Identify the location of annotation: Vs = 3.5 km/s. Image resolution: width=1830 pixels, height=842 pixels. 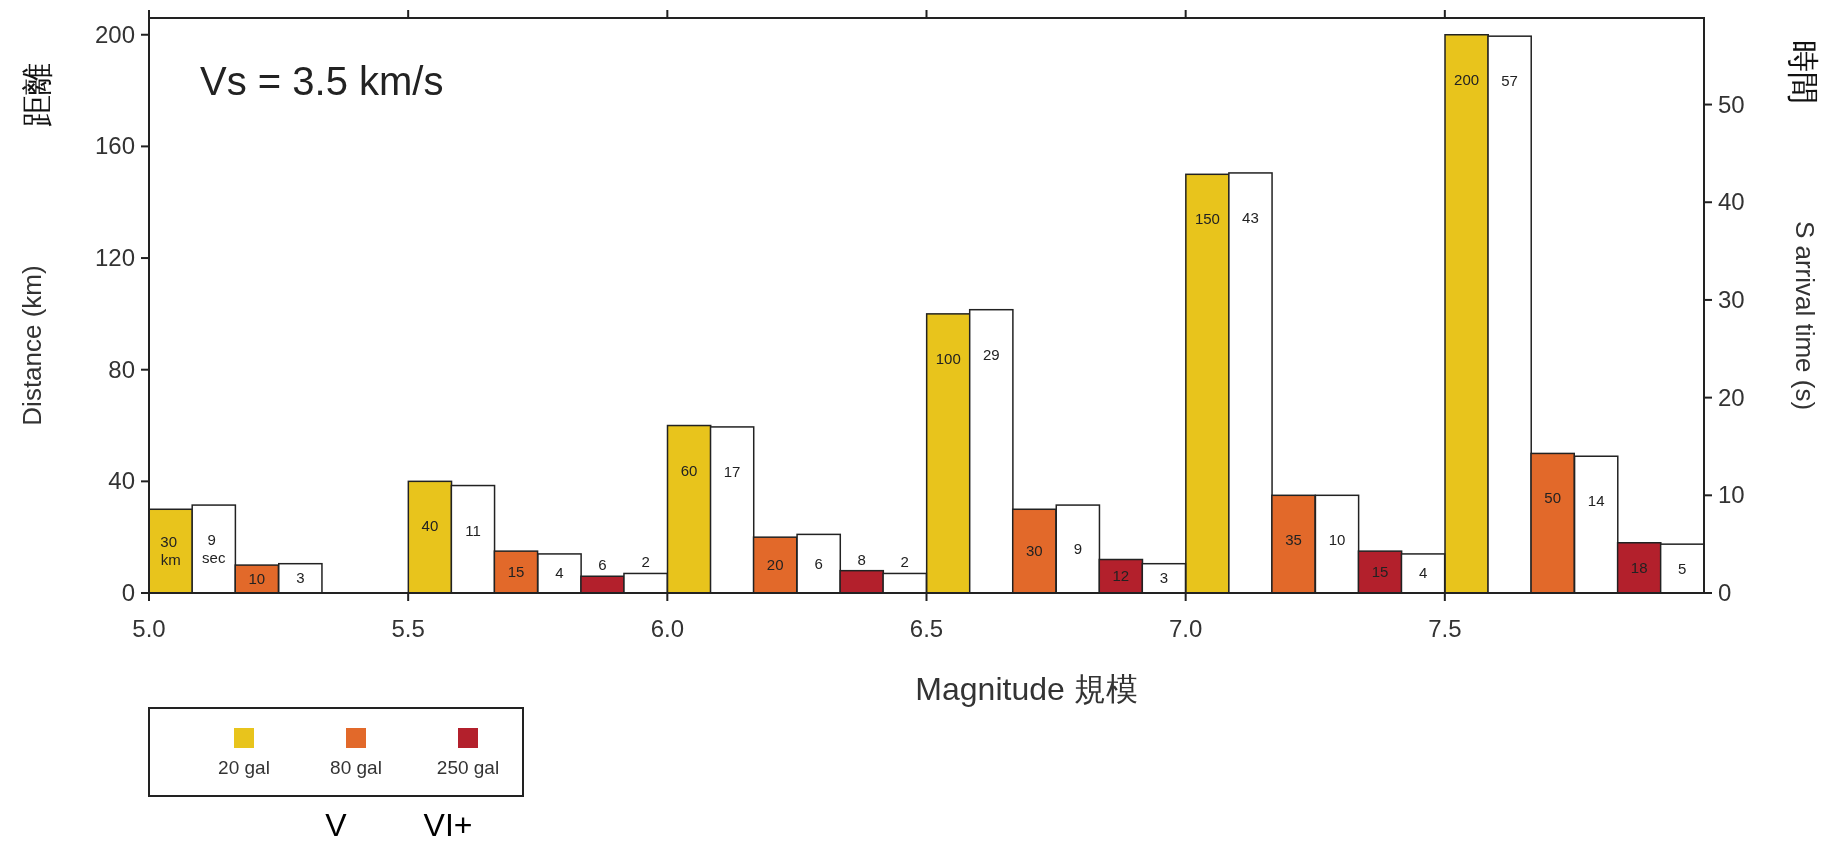
(322, 81).